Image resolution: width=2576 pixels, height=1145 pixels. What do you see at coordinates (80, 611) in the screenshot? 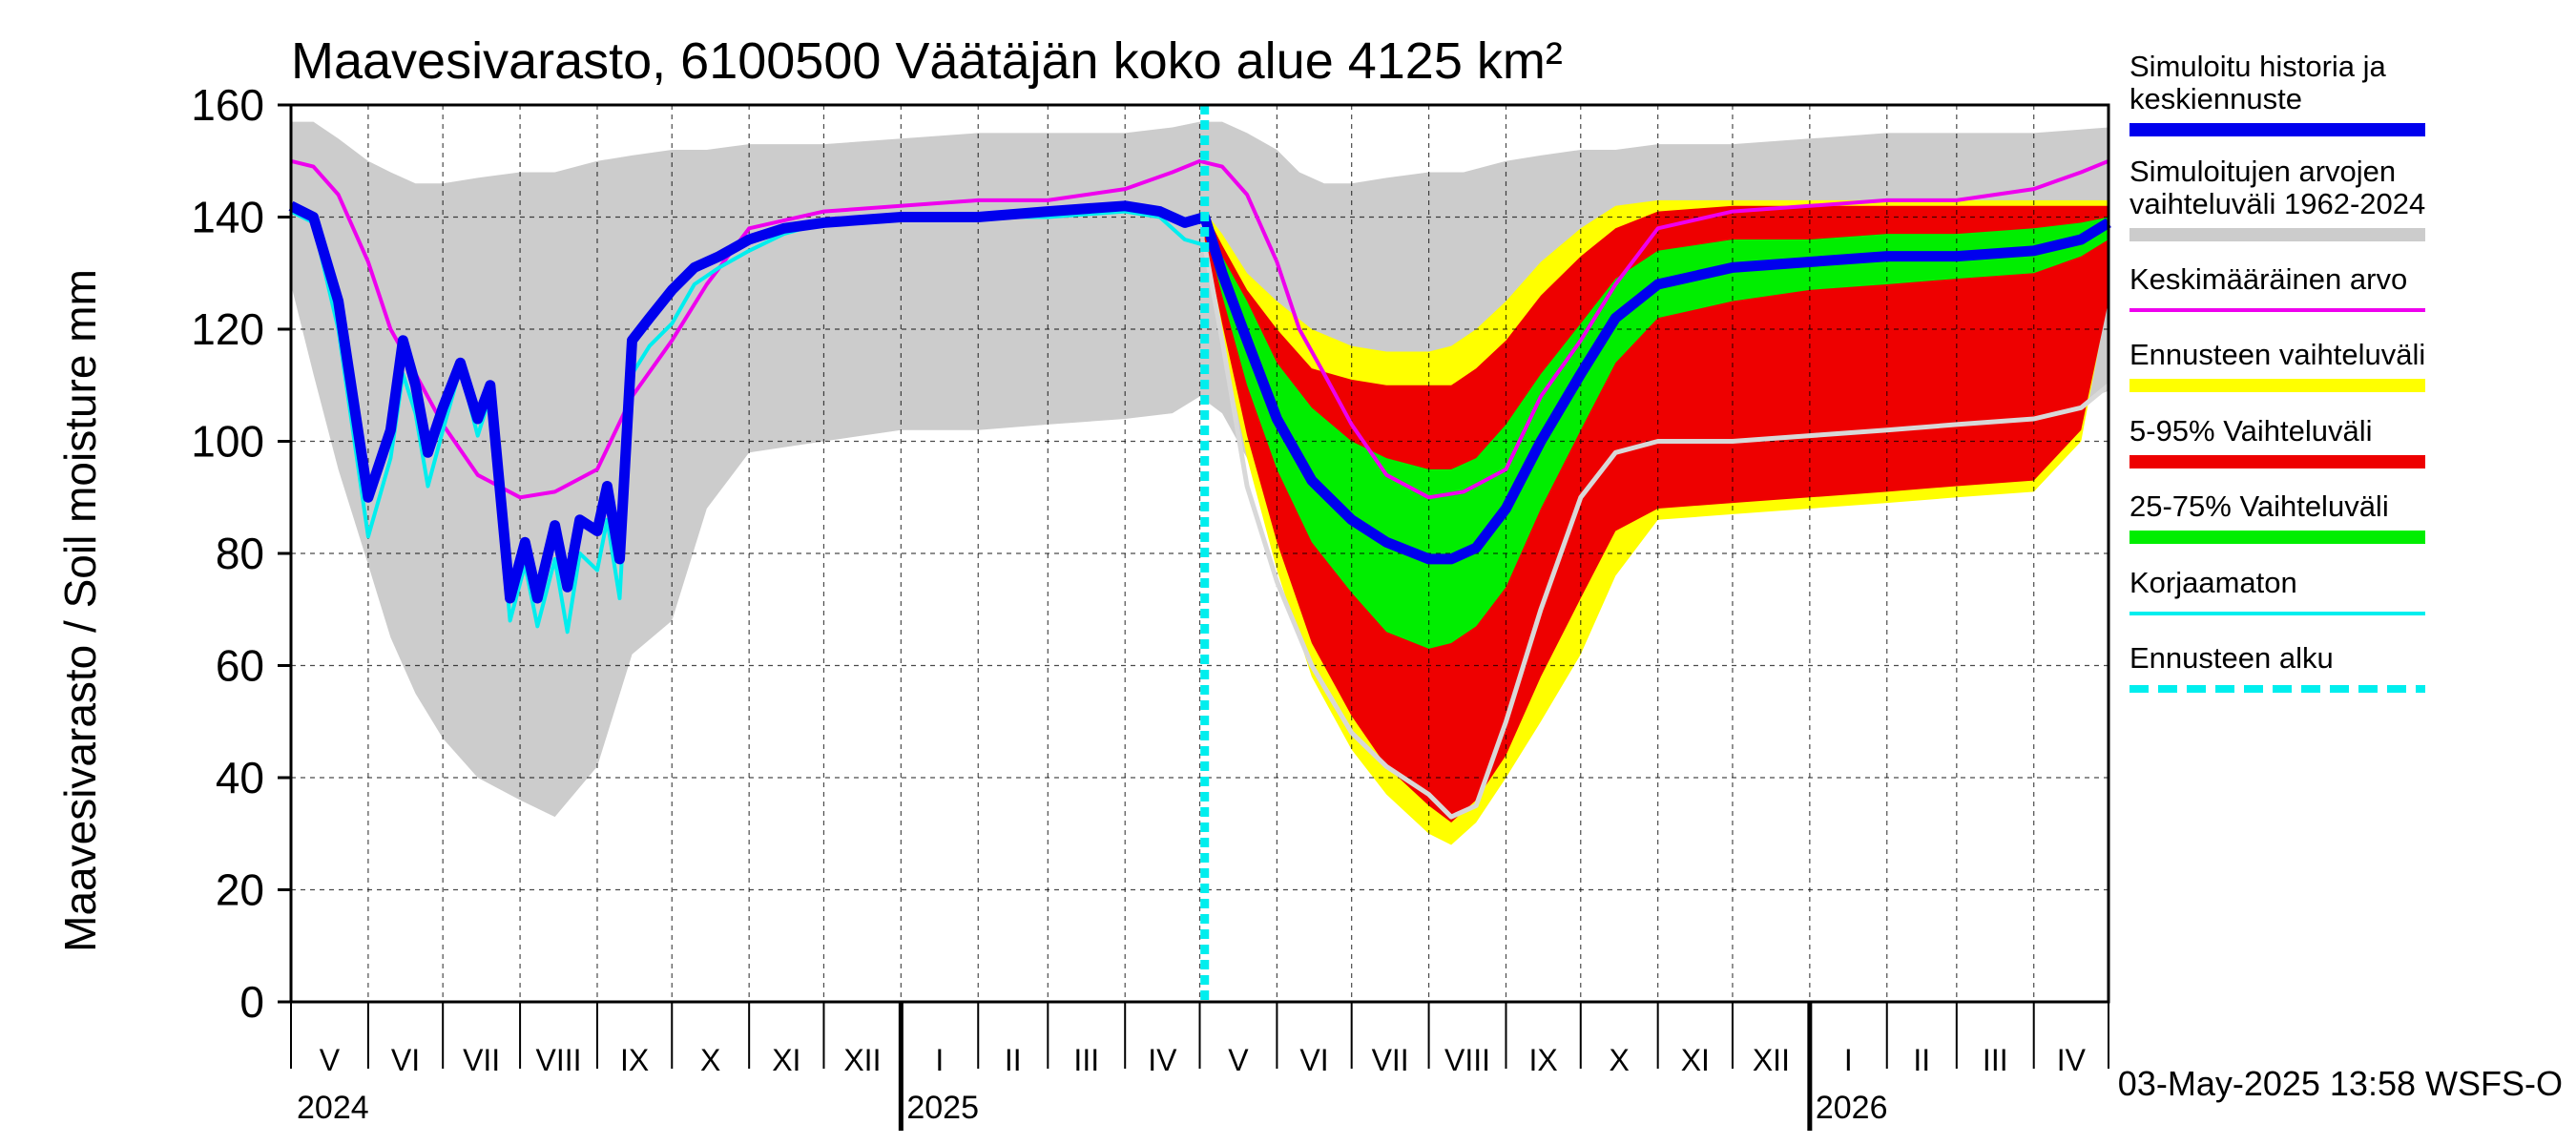
I see `y-axis-label: Maavesivarasto / Soil moisture mm` at bounding box center [80, 611].